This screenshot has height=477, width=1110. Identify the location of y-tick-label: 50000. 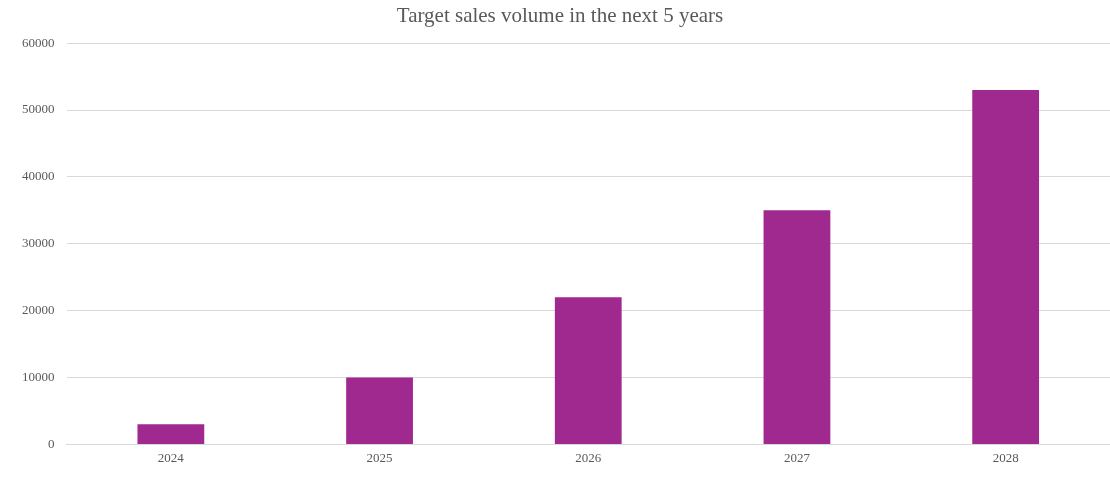
(38, 109).